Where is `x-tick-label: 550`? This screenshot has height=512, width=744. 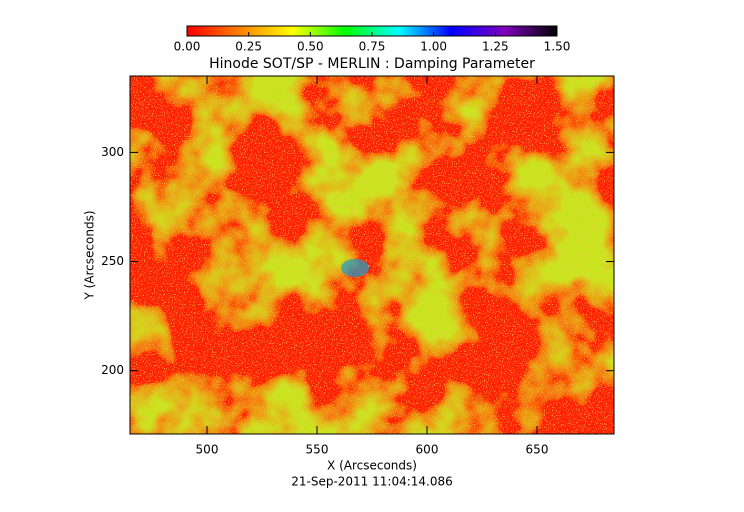
x-tick-label: 550 is located at coordinates (317, 450).